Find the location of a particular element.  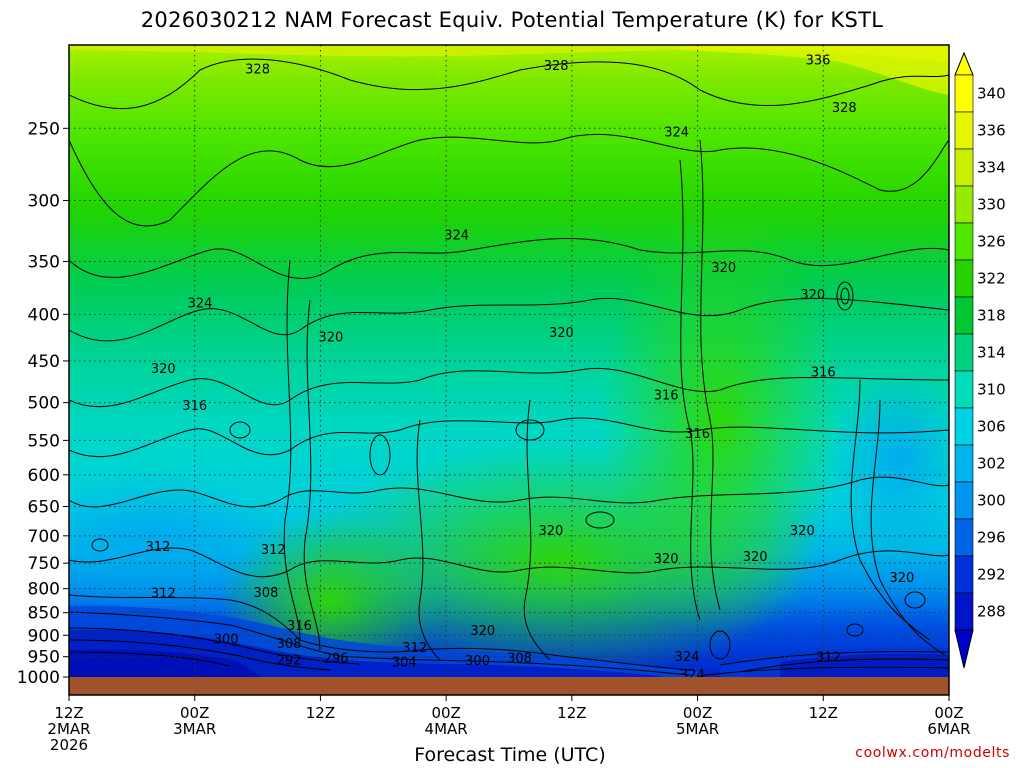

y-tick-label: 750 is located at coordinates (44, 564).